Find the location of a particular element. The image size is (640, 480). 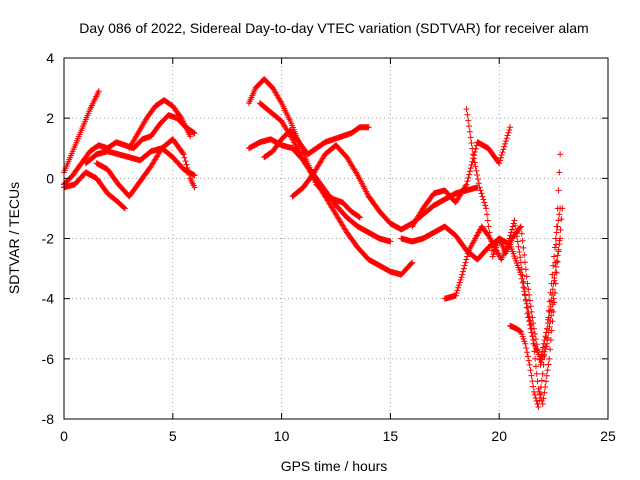

y-tick-label: 2 is located at coordinates (50, 118).